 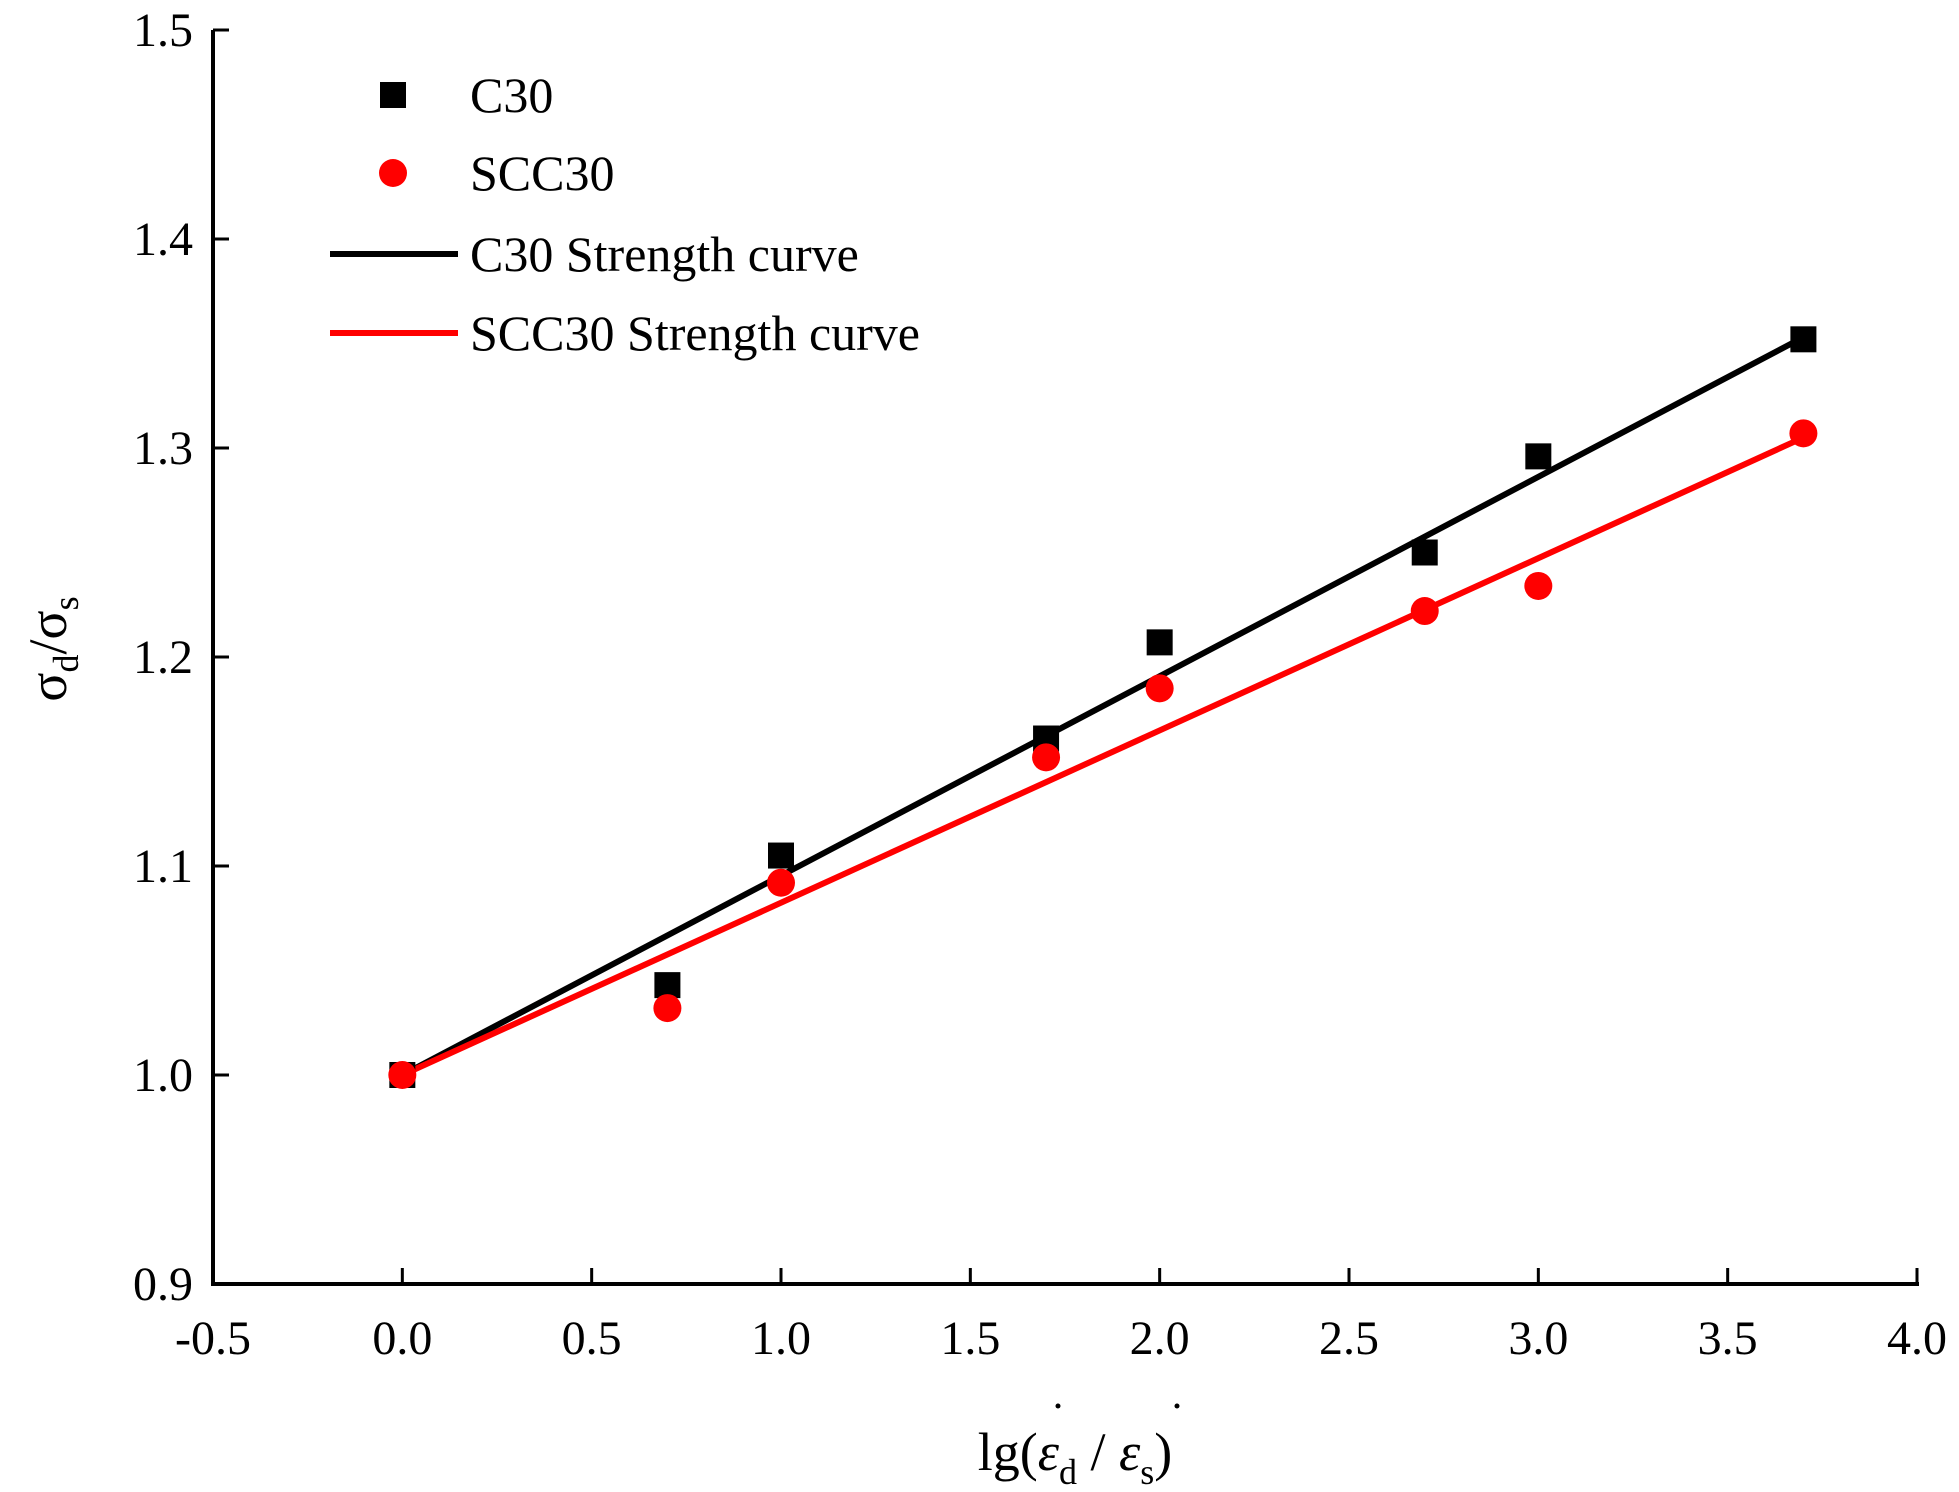 I want to click on x-title-epsilon-d: ε, so click(x=1049, y=1452).